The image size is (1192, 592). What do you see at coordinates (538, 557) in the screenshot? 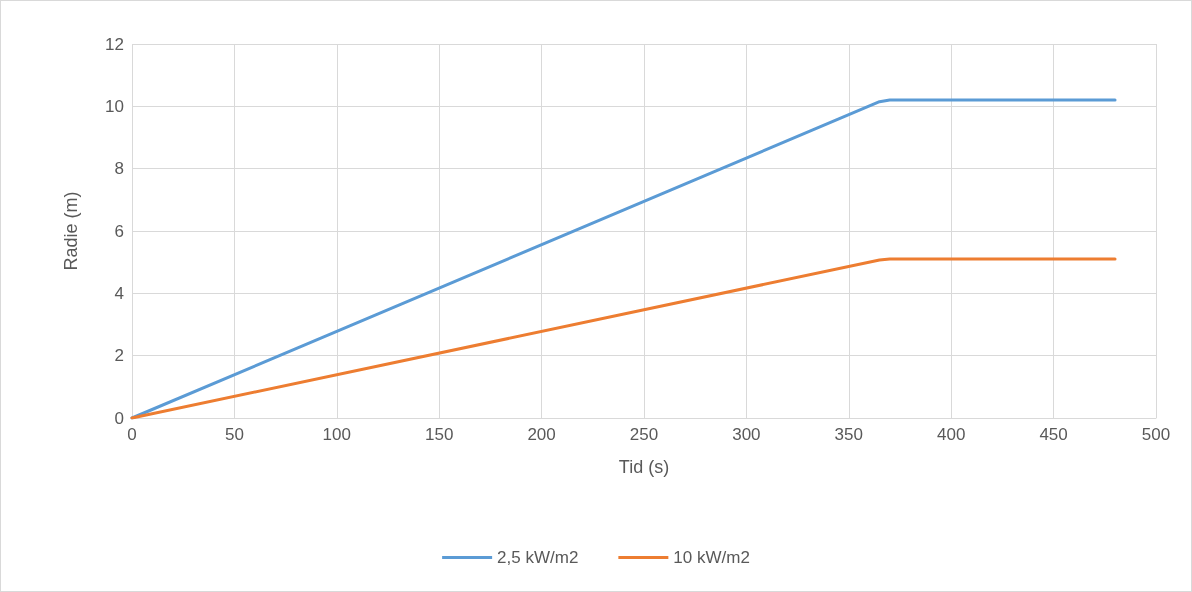
I see `legend-label: 2,5 kW/m2` at bounding box center [538, 557].